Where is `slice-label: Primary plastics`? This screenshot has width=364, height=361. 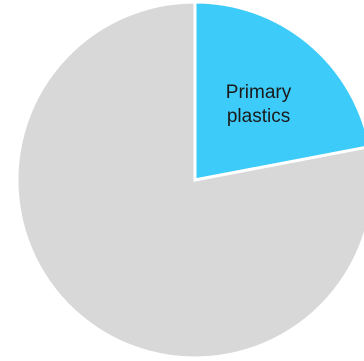 slice-label: Primary plastics is located at coordinates (259, 104).